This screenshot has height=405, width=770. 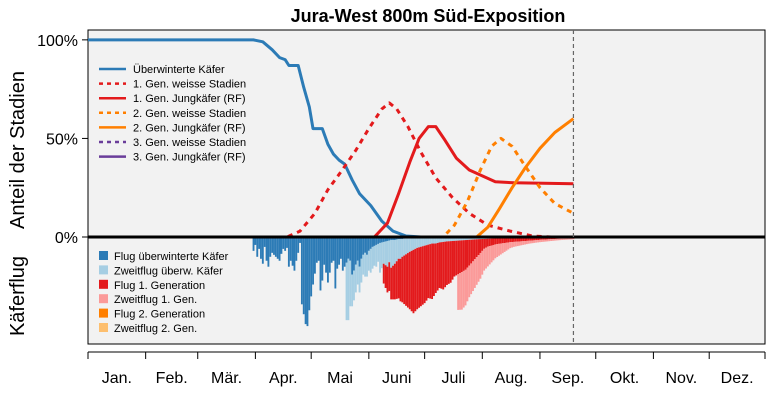 I want to click on y-tick-label: 100%, so click(x=57, y=41).